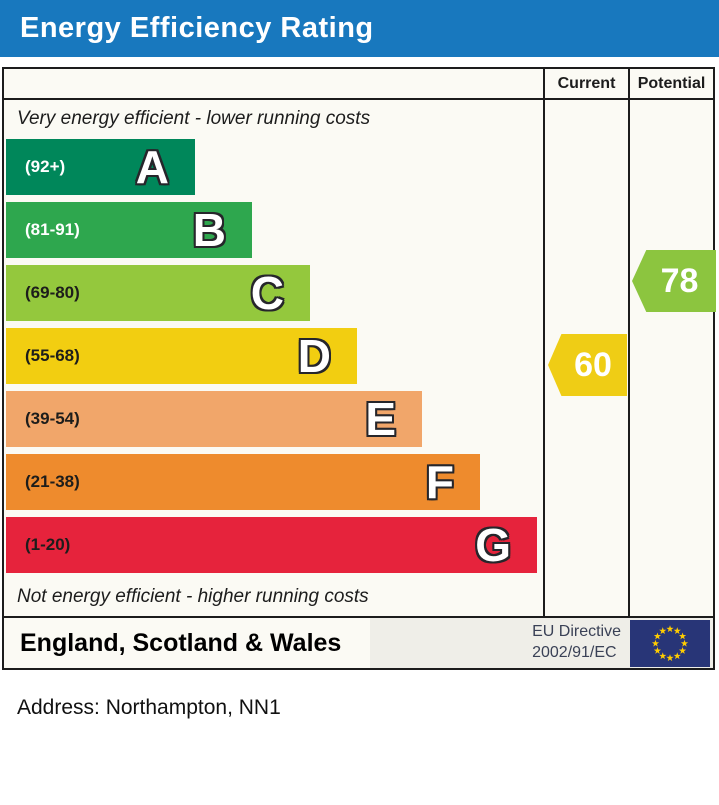 This screenshot has height=805, width=719. I want to click on header-potential: Potential, so click(670, 84).